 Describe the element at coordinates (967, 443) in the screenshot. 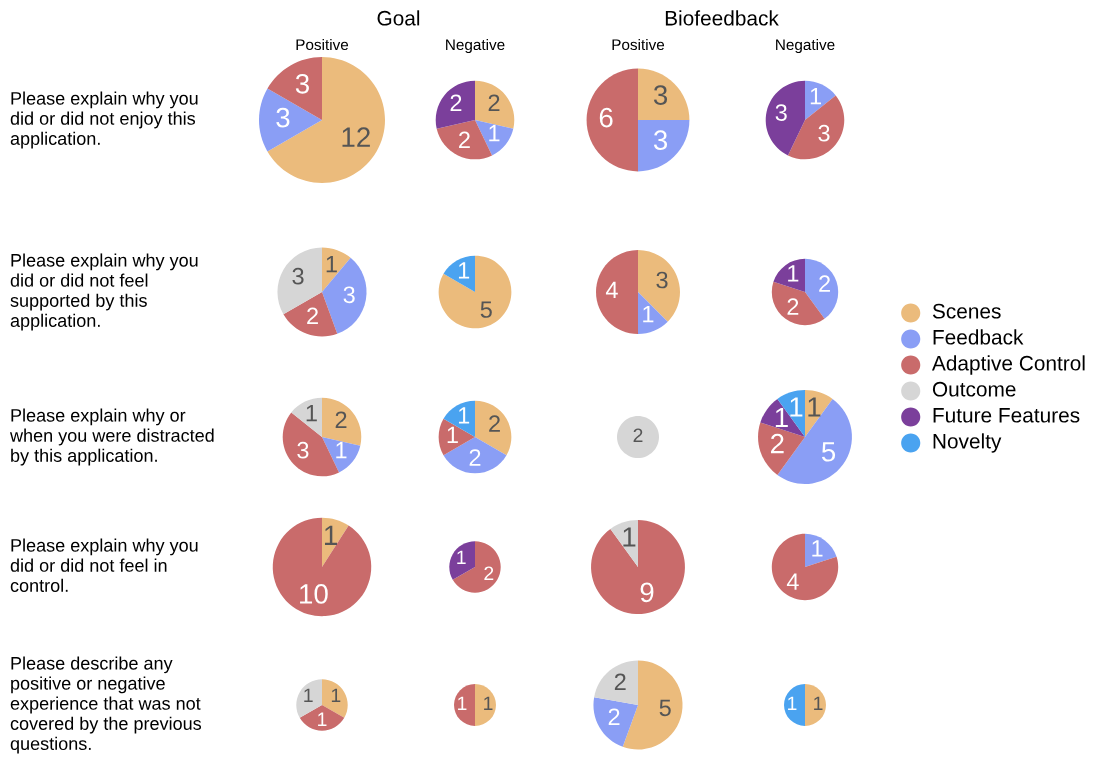

I see `category-label: Novelty` at that location.